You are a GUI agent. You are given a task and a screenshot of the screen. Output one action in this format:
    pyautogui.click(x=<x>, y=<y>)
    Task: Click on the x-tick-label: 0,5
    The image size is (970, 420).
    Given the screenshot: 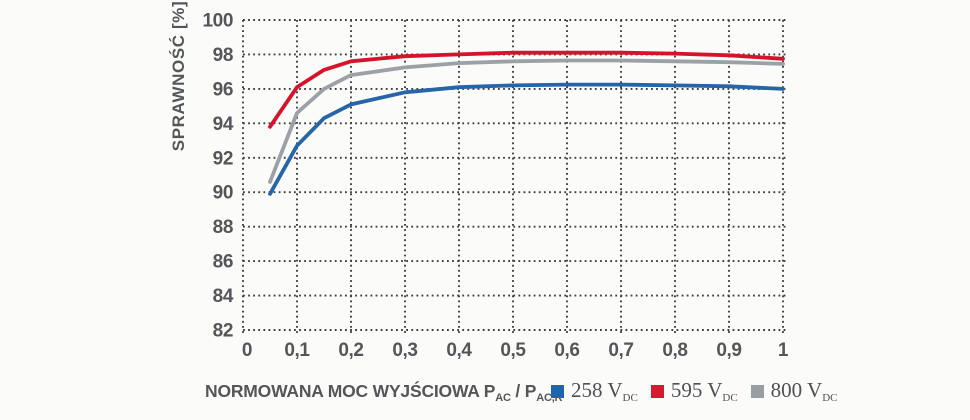 What is the action you would take?
    pyautogui.click(x=513, y=350)
    